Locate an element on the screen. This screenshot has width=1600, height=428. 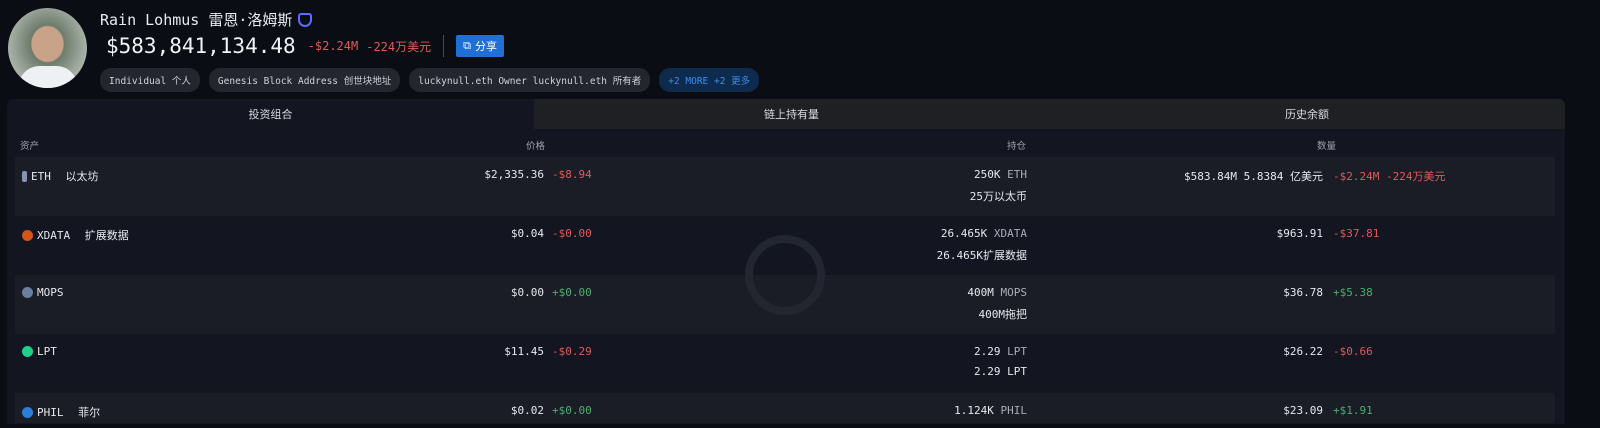
lpt-icon is located at coordinates (27, 351).